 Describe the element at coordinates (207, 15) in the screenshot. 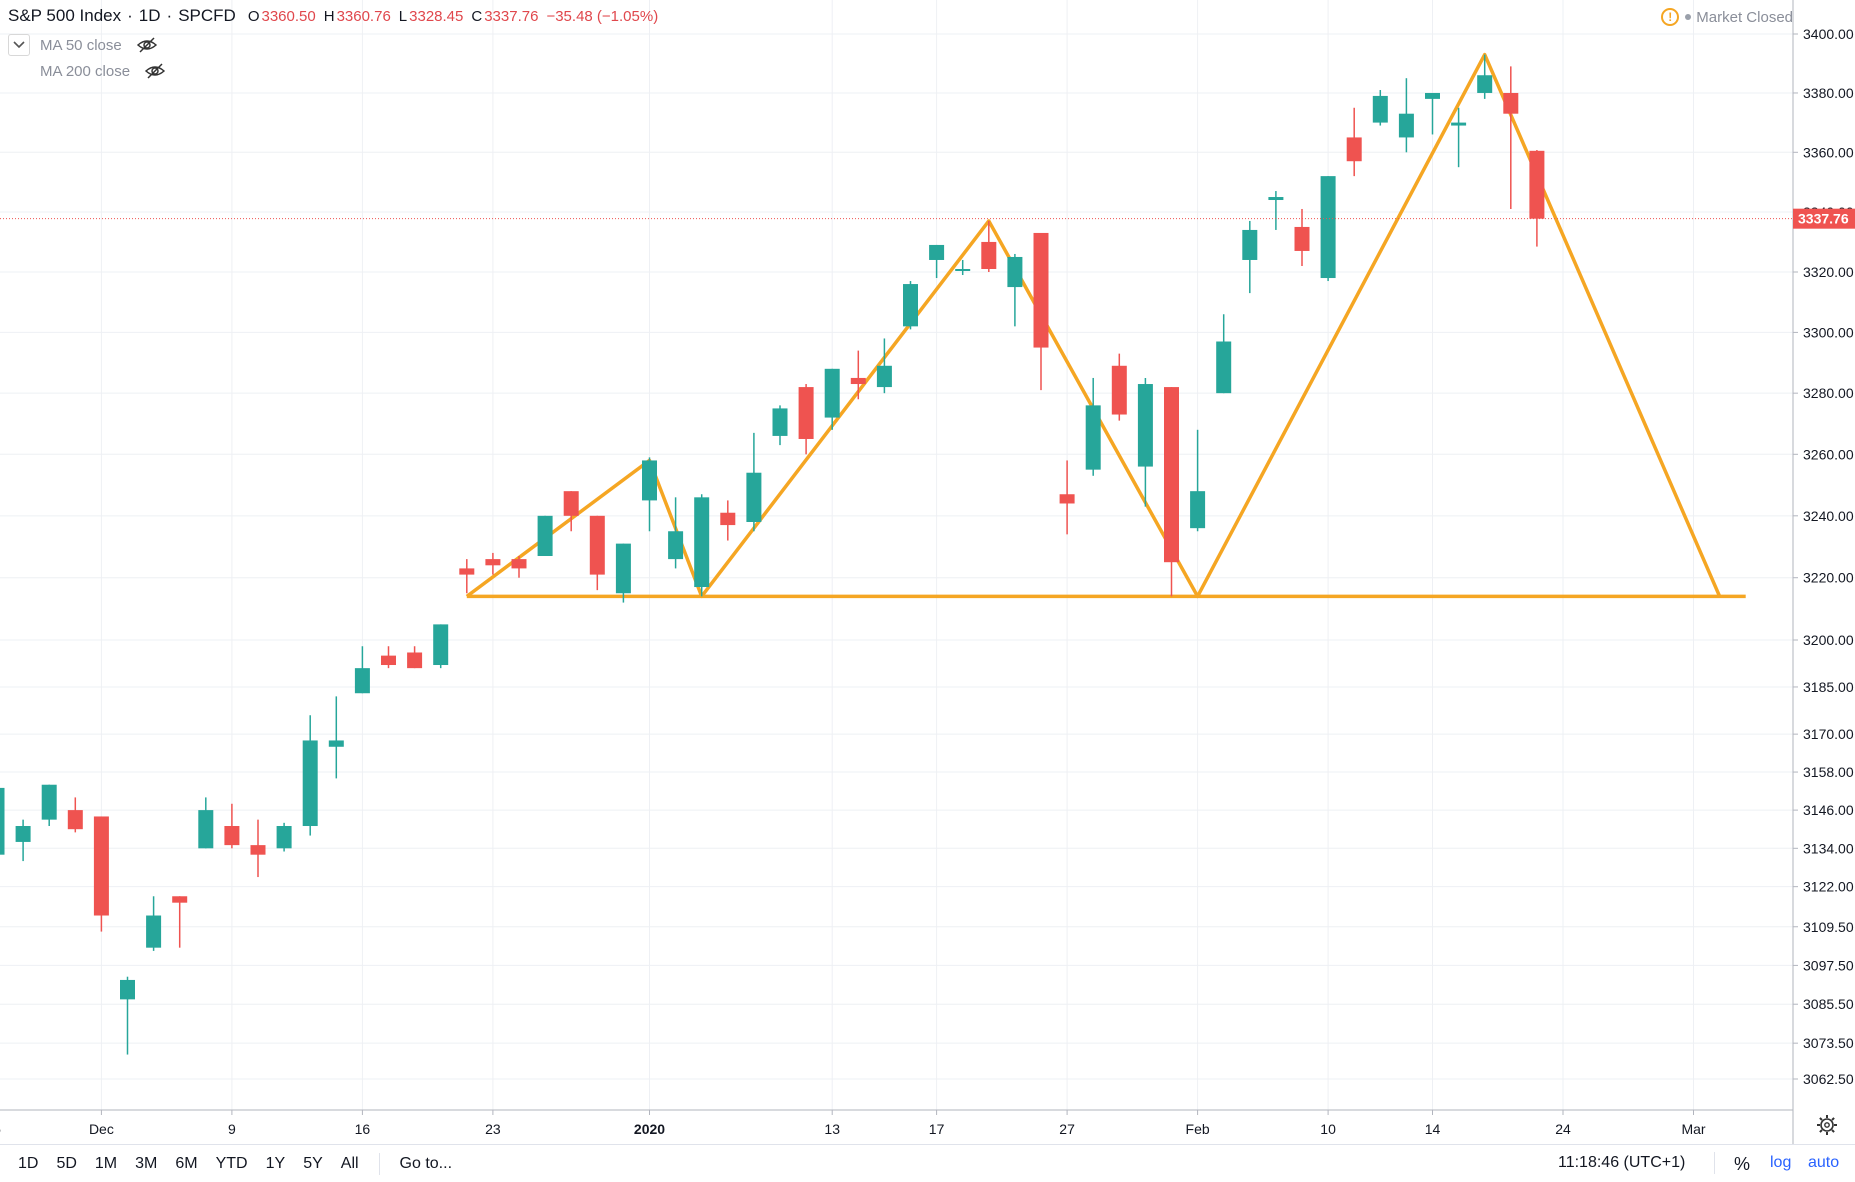

I see `source-label: SPCFD` at that location.